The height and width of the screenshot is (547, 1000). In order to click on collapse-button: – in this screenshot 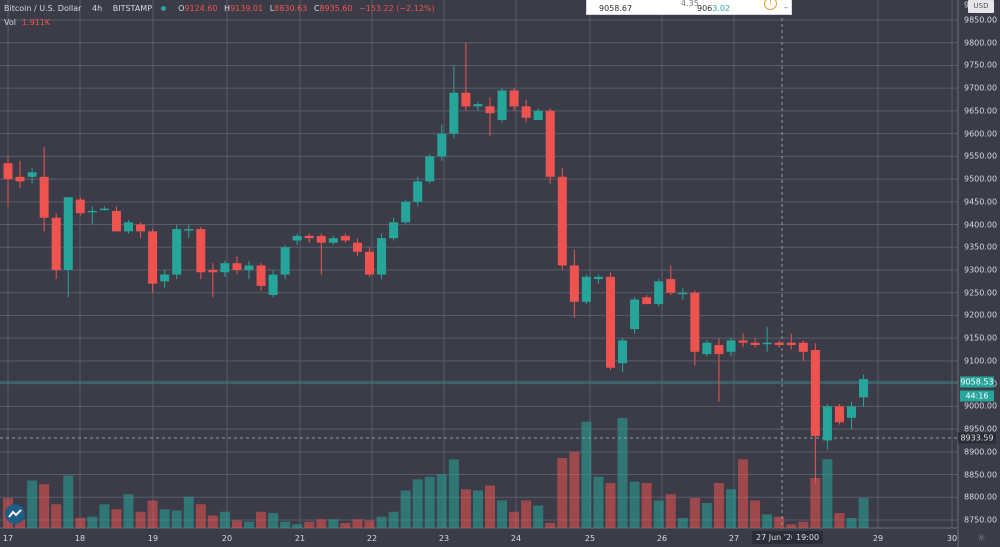, I will do `click(786, 7)`.